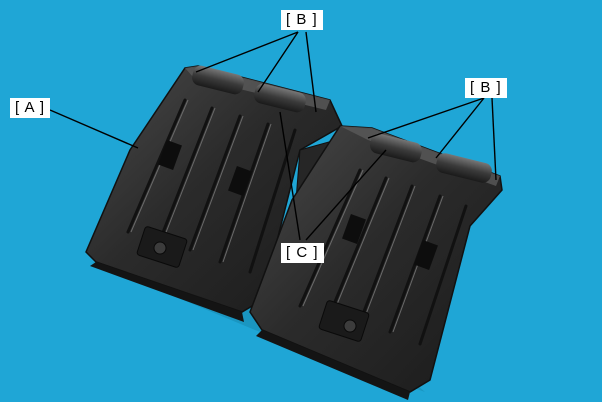 The width and height of the screenshot is (602, 402). Describe the element at coordinates (486, 88) in the screenshot. I see `callout-part-b-right: [ B ]` at that location.